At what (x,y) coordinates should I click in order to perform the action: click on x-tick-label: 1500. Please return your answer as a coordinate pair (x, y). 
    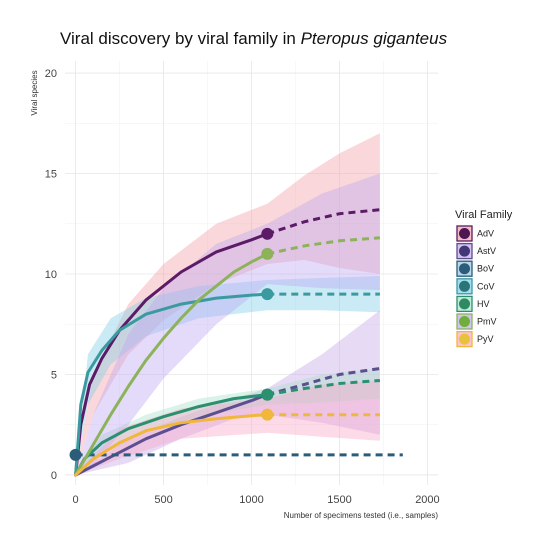
    Looking at the image, I should click on (339, 500).